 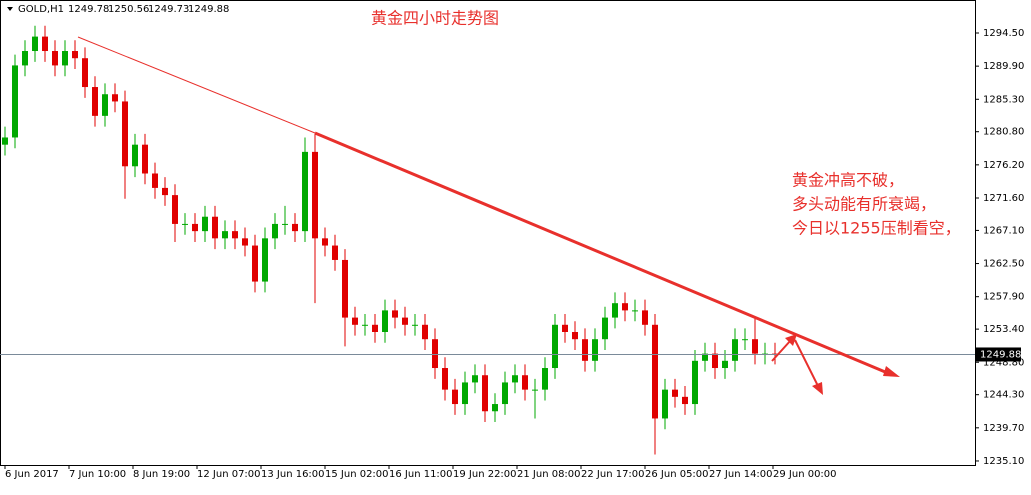 What do you see at coordinates (741, 474) in the screenshot?
I see `x-tick-label: 27 Jun 14:00` at bounding box center [741, 474].